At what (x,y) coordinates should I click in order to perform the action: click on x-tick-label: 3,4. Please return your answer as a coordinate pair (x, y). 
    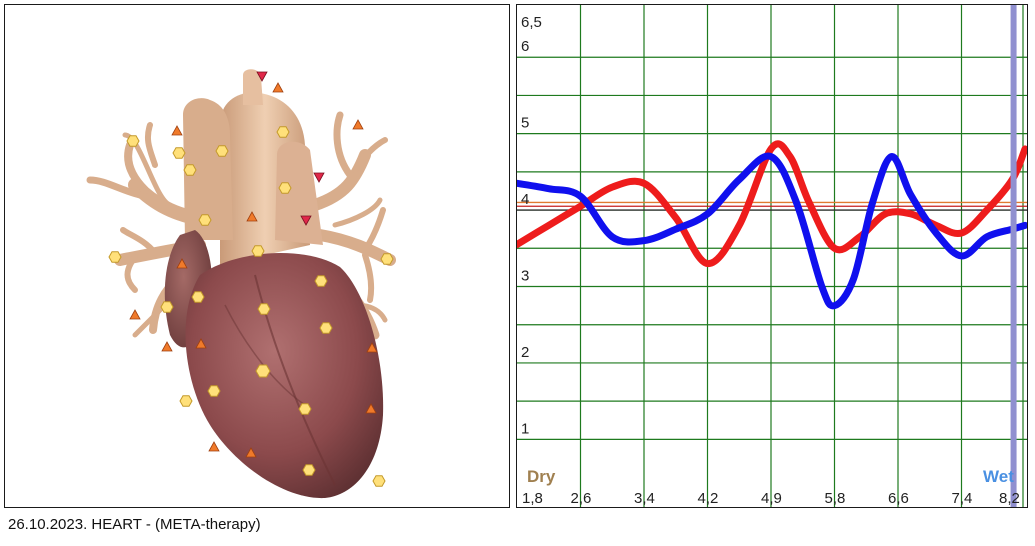
    Looking at the image, I should click on (644, 498).